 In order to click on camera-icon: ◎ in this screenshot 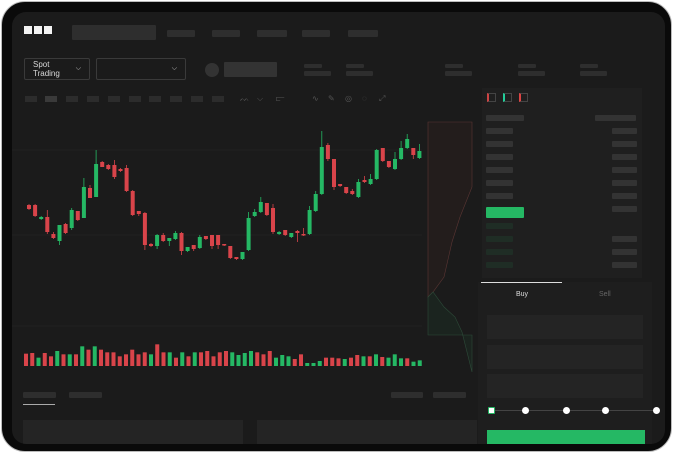, I will do `click(348, 98)`.